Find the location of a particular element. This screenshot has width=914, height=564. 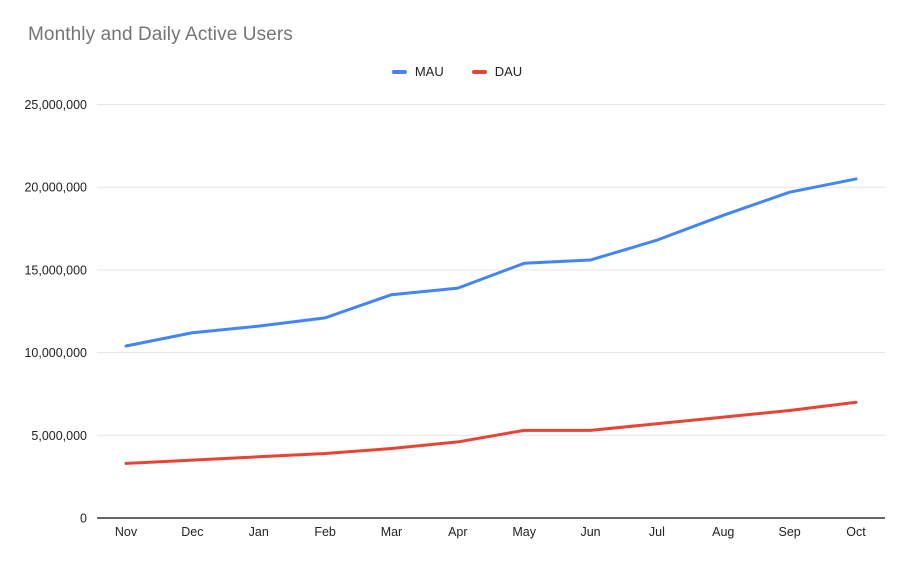

x-axis-tick-label: May is located at coordinates (524, 532).